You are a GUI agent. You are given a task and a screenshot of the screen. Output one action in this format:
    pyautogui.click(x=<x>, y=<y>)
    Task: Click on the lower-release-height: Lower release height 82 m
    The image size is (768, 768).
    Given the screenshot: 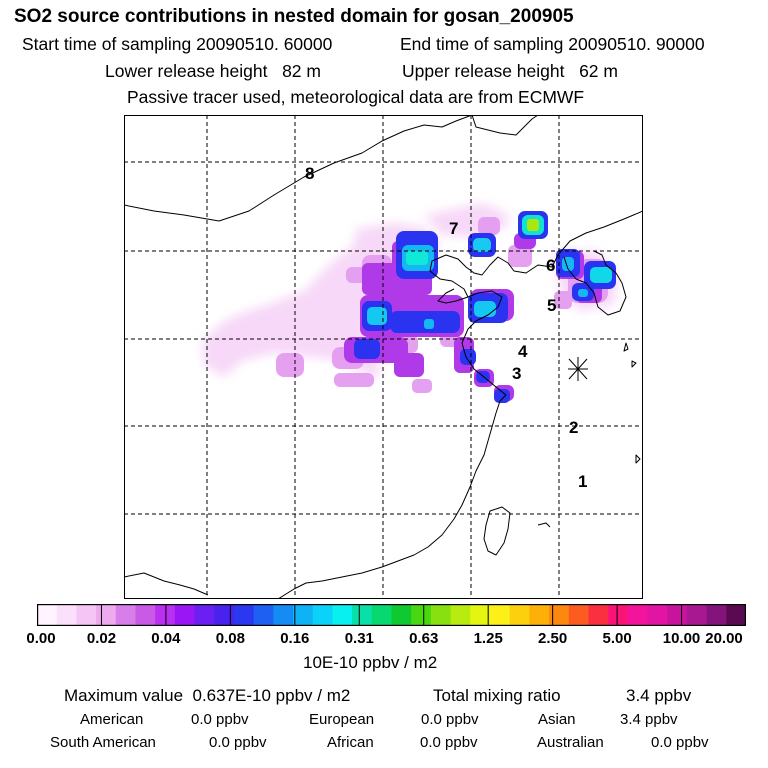 What is the action you would take?
    pyautogui.click(x=213, y=71)
    